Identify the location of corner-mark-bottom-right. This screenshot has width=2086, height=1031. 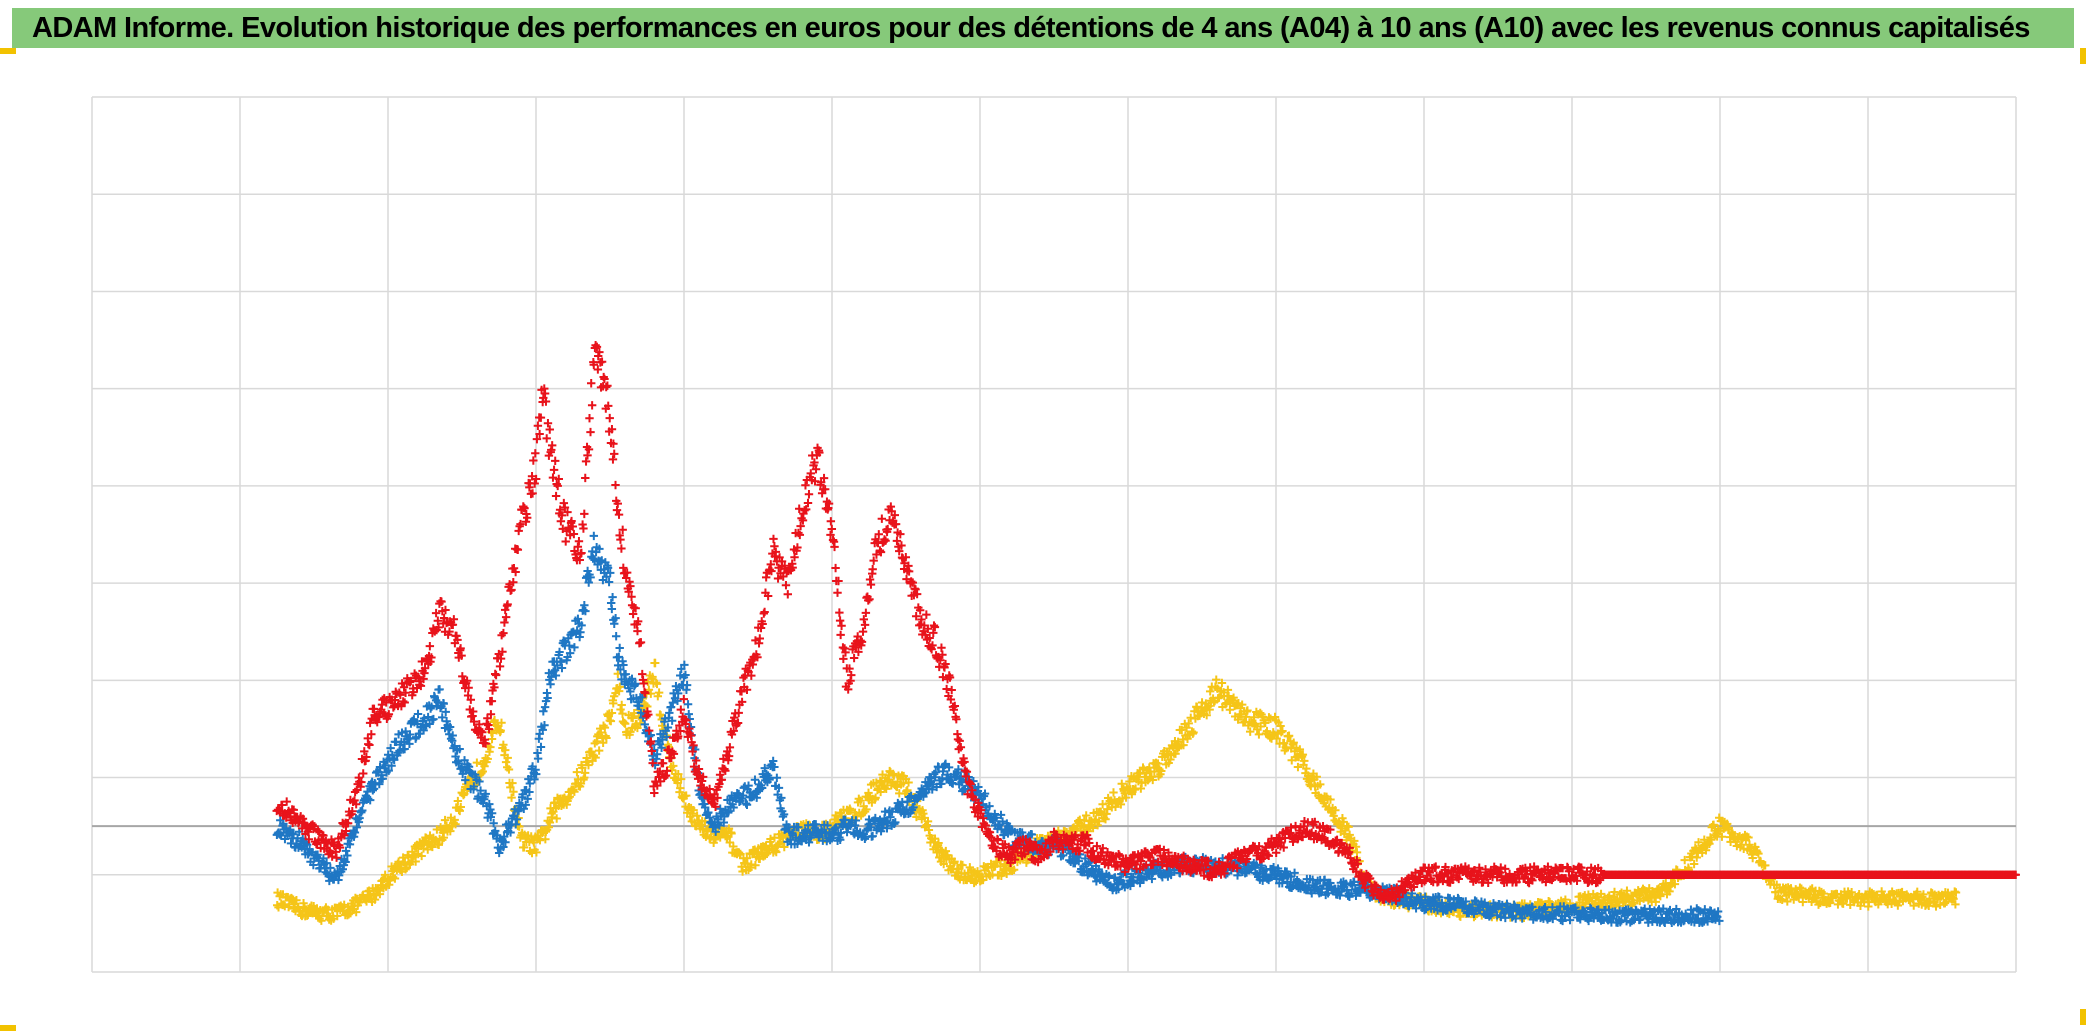
(2083, 1017).